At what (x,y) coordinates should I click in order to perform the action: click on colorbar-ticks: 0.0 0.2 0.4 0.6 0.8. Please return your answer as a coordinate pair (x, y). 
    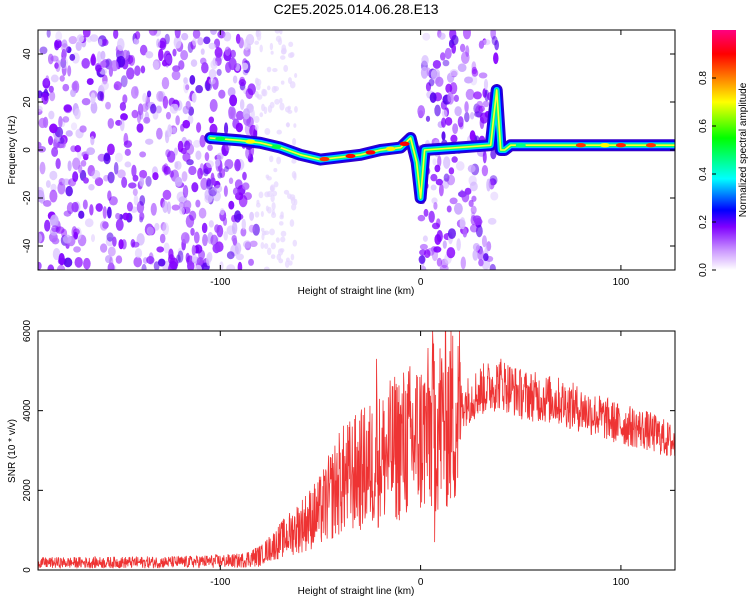
    Looking at the image, I should click on (707, 174).